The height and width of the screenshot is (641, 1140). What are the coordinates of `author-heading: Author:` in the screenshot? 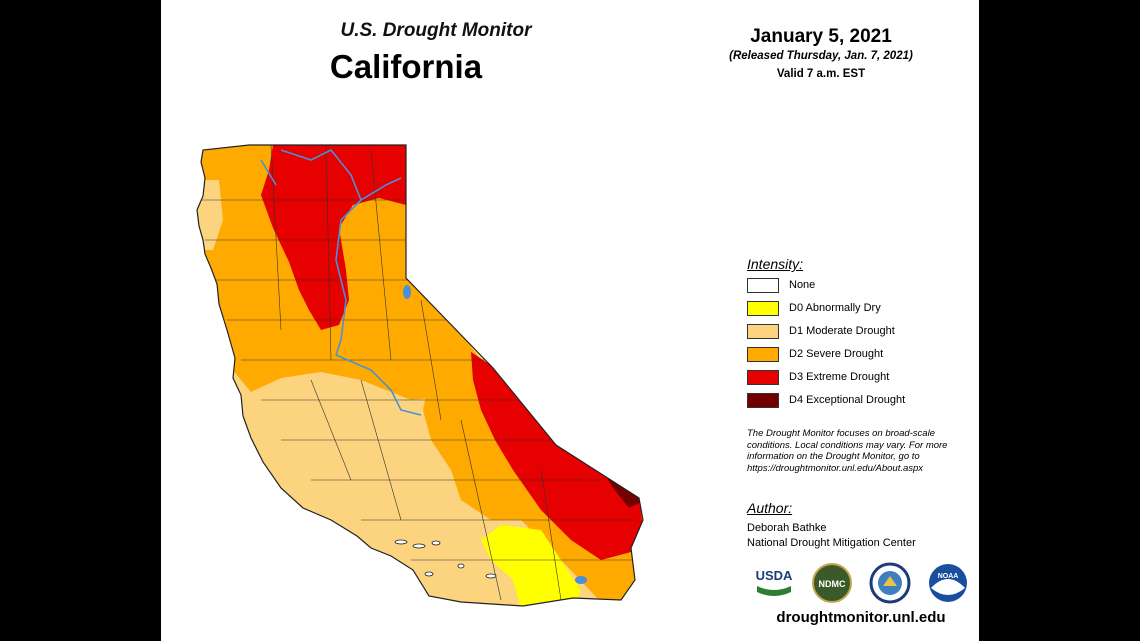 It's located at (770, 508).